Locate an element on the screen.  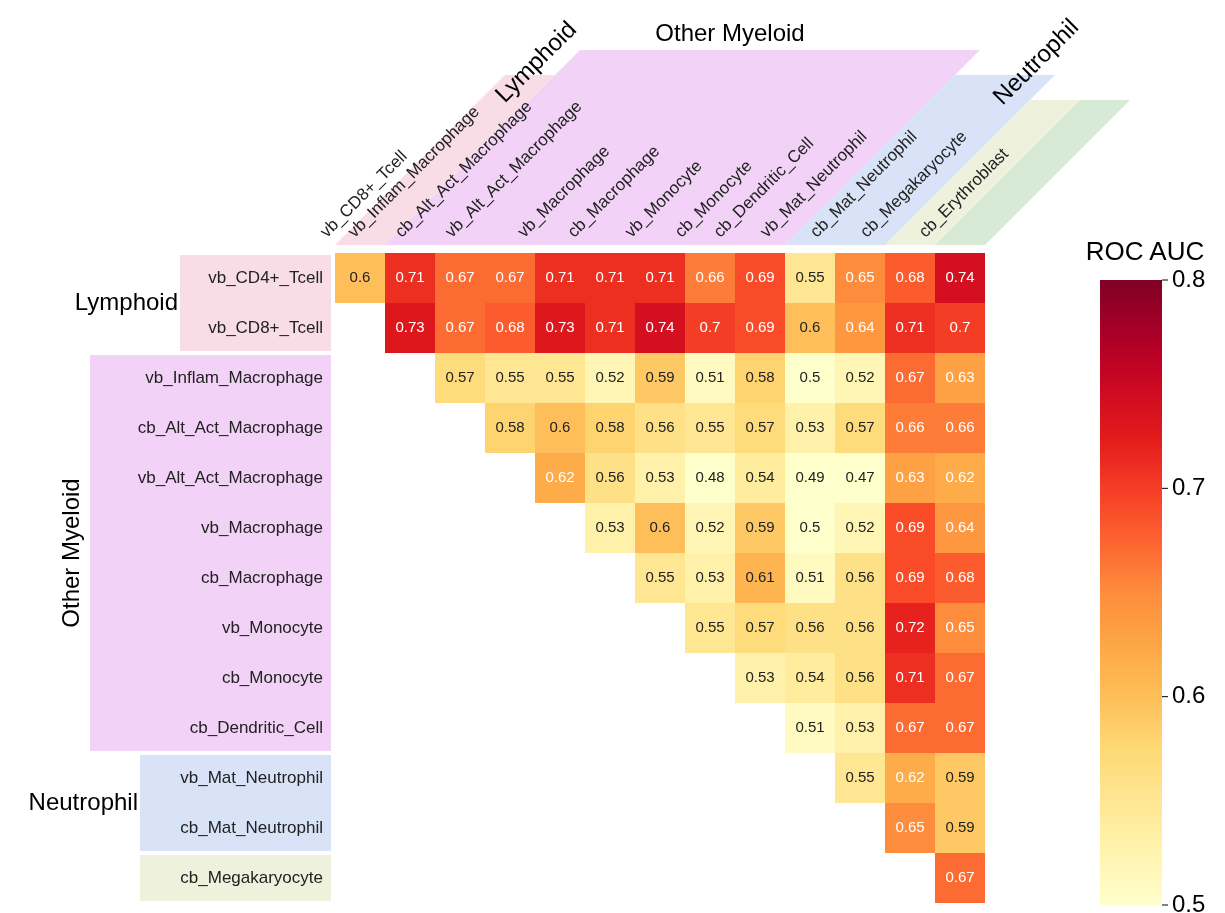
data-label: 0.48 is located at coordinates (710, 477).